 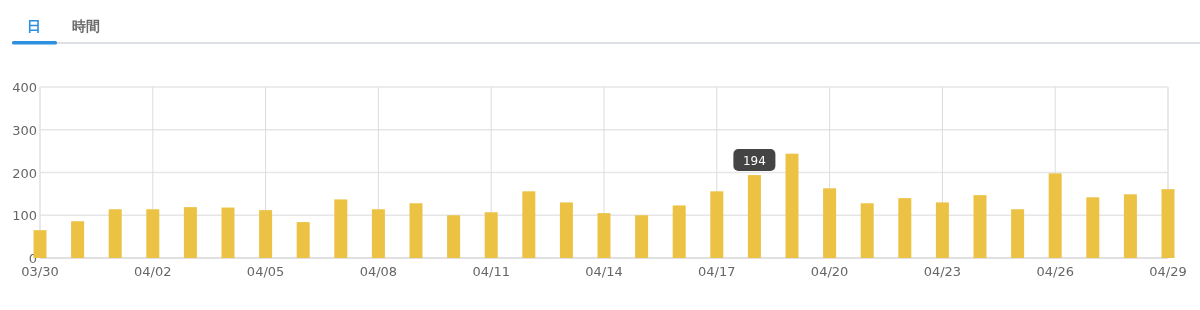 I want to click on x-tick-label: 04/05, so click(x=265, y=271).